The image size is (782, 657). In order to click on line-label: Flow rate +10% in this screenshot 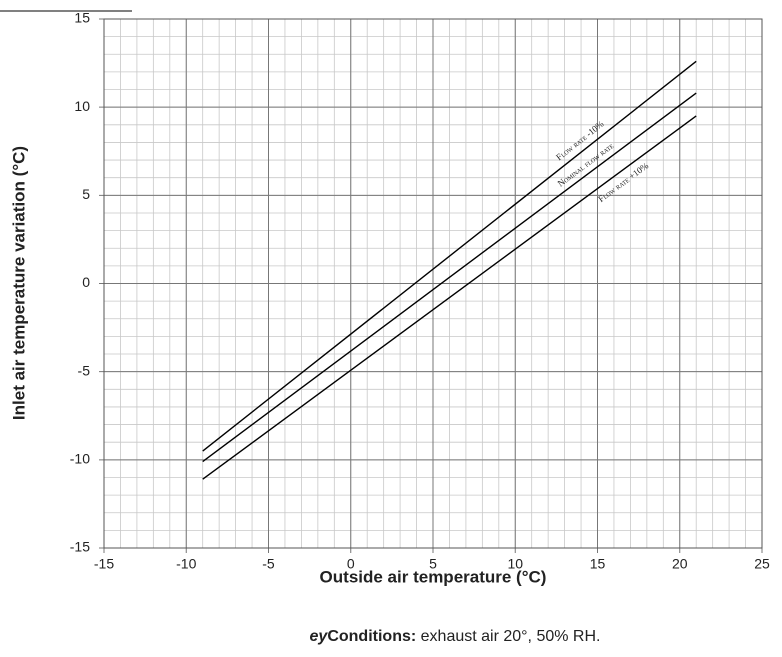, I will do `click(623, 182)`.